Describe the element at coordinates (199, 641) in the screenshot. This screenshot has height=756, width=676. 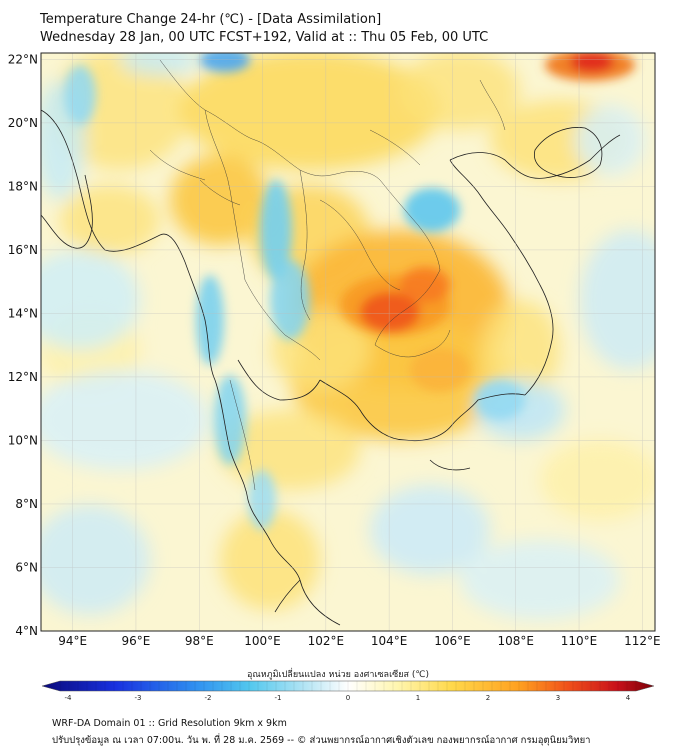
I see `lon-label: 98°E` at that location.